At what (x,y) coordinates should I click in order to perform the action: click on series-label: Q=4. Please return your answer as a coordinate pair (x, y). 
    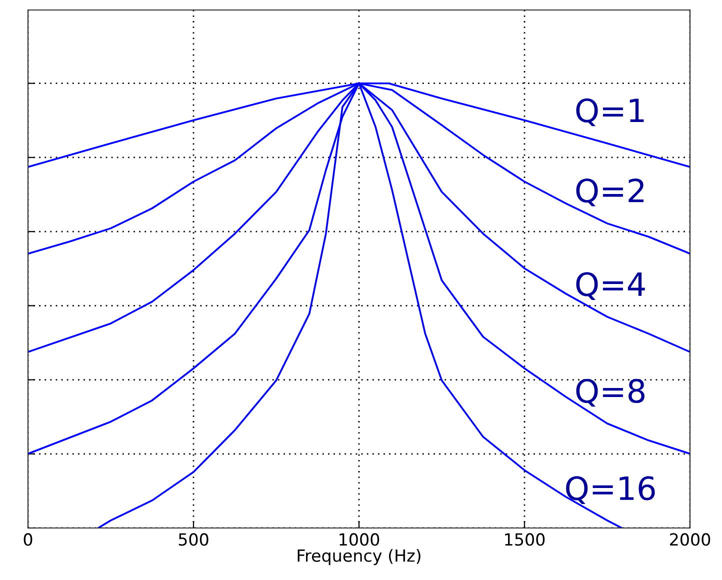
    Looking at the image, I should click on (610, 286).